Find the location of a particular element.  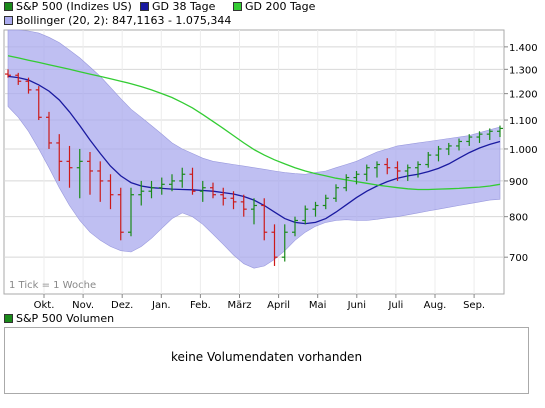

legend-item-sp500: S&P 500 (Indizes US) is located at coordinates (68, 6).